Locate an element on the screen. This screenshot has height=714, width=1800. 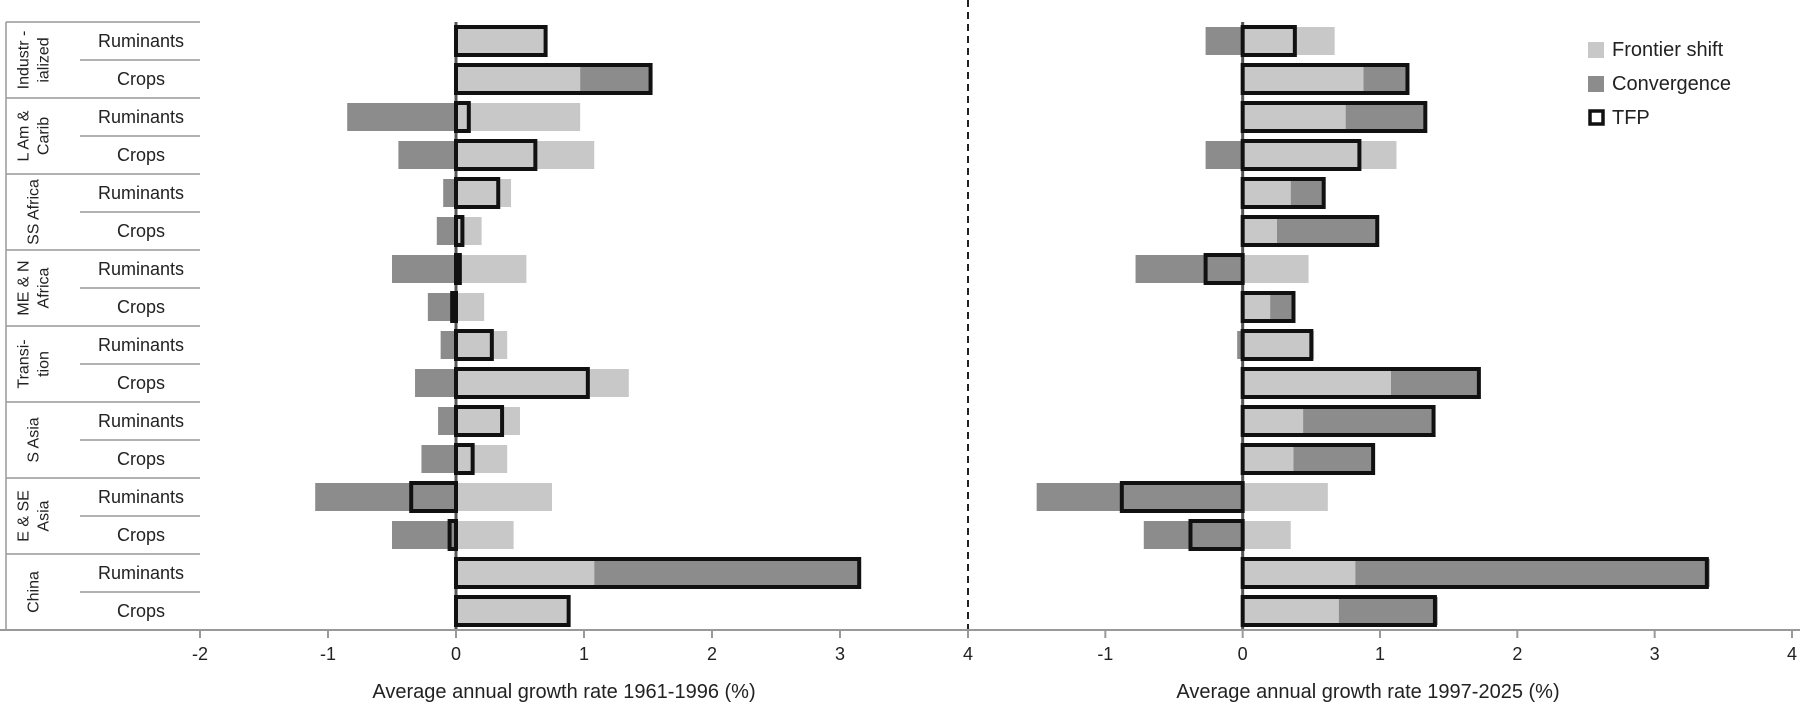
x-tick-label-p1-1: 1 is located at coordinates (584, 654).